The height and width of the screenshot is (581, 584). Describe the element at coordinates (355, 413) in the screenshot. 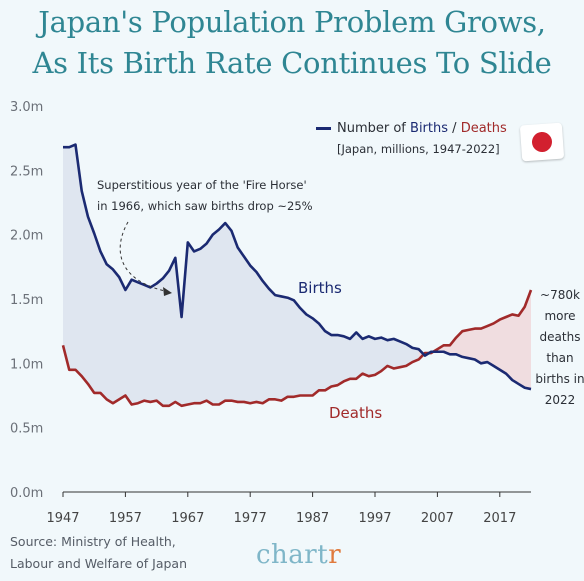

I see `deaths-series-label: Deaths` at that location.